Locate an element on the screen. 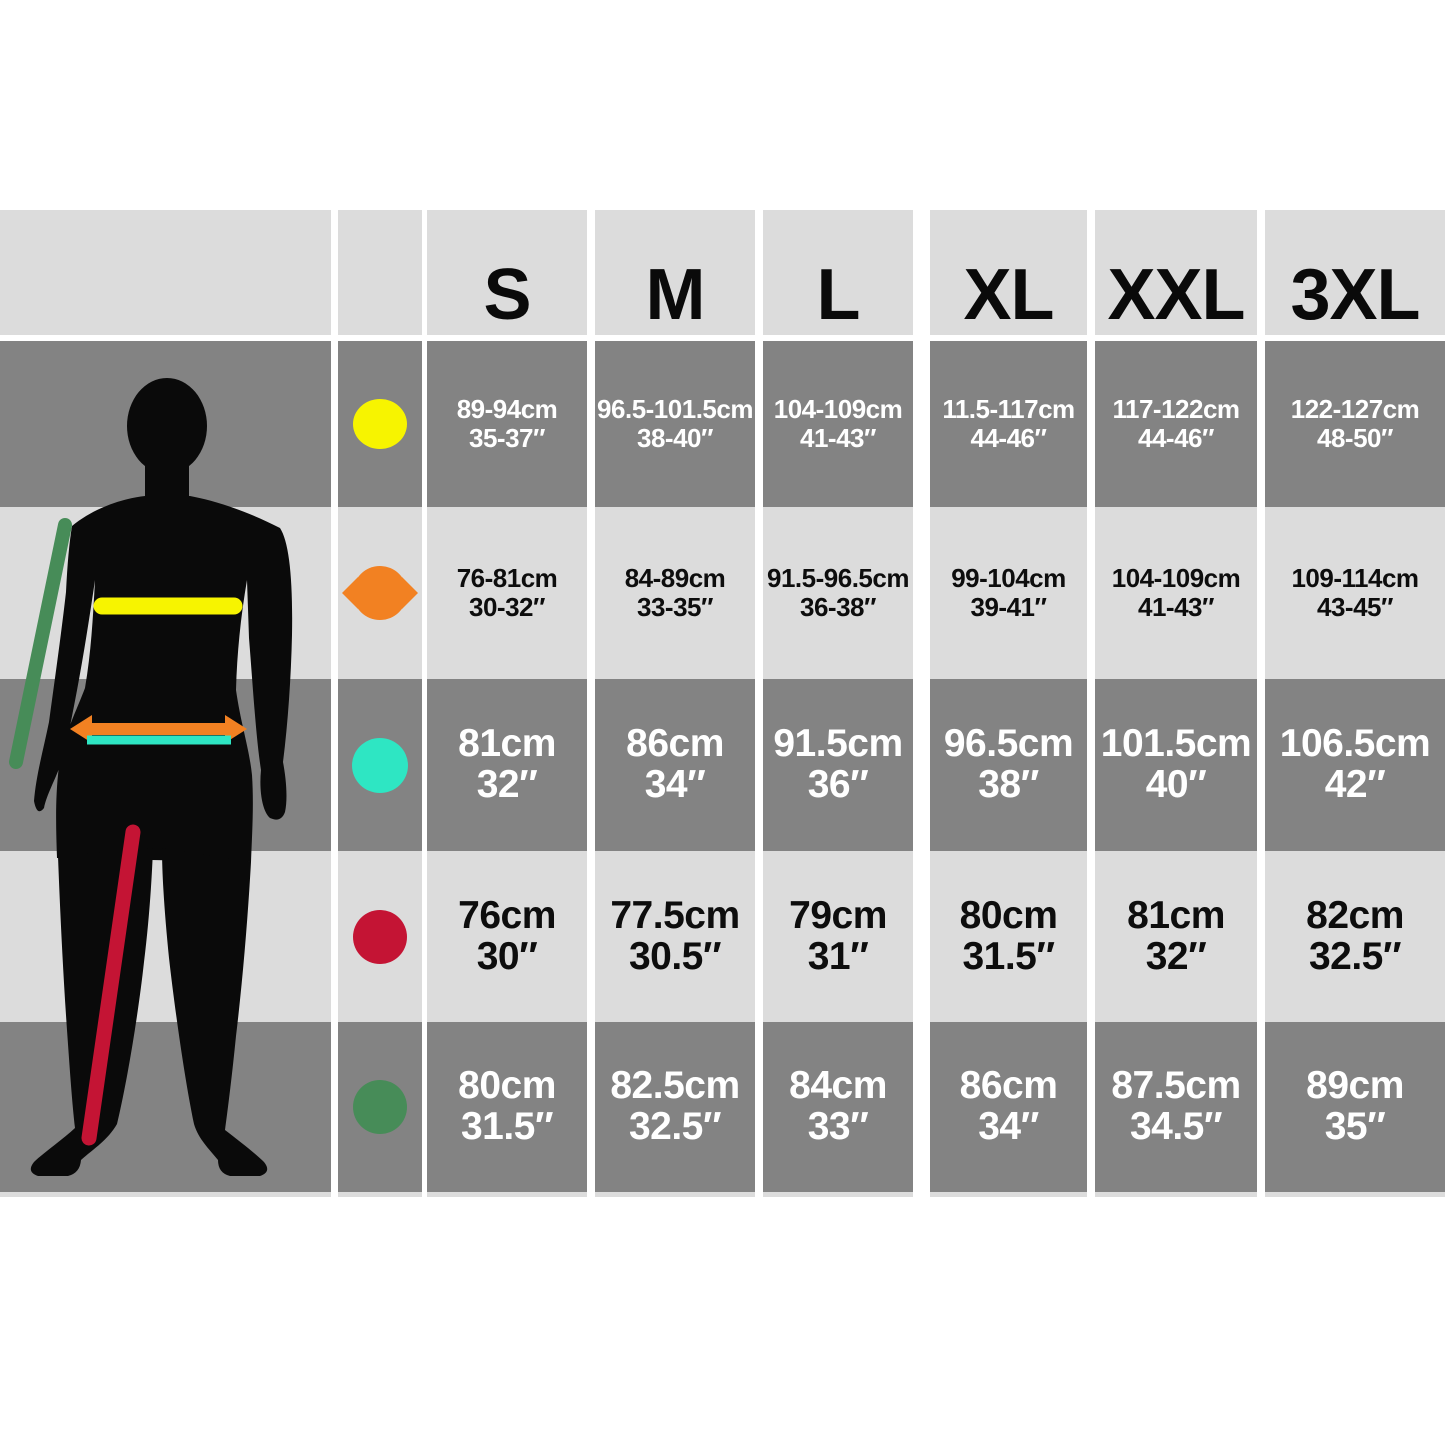 The image size is (1445, 1445). value-cm: 106.5cm is located at coordinates (1355, 744).